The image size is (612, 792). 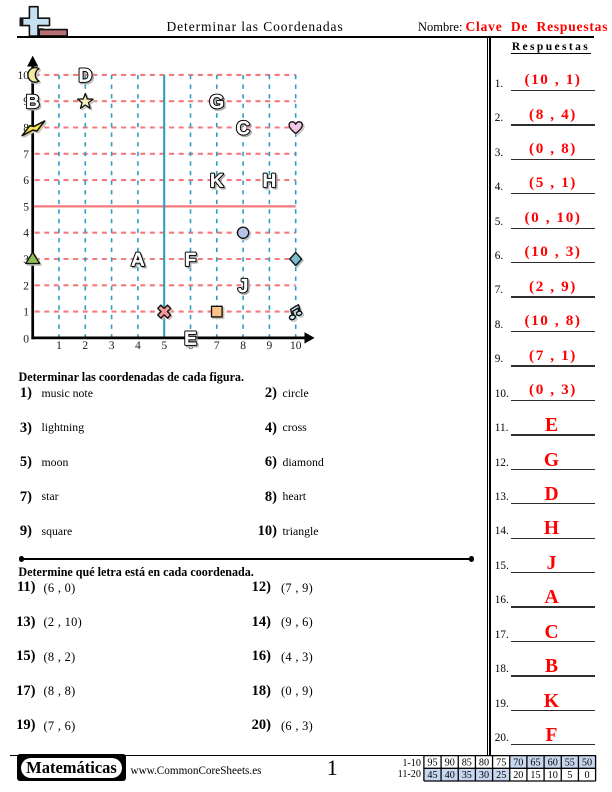 What do you see at coordinates (570, 762) in the screenshot?
I see `svg-text: 55` at bounding box center [570, 762].